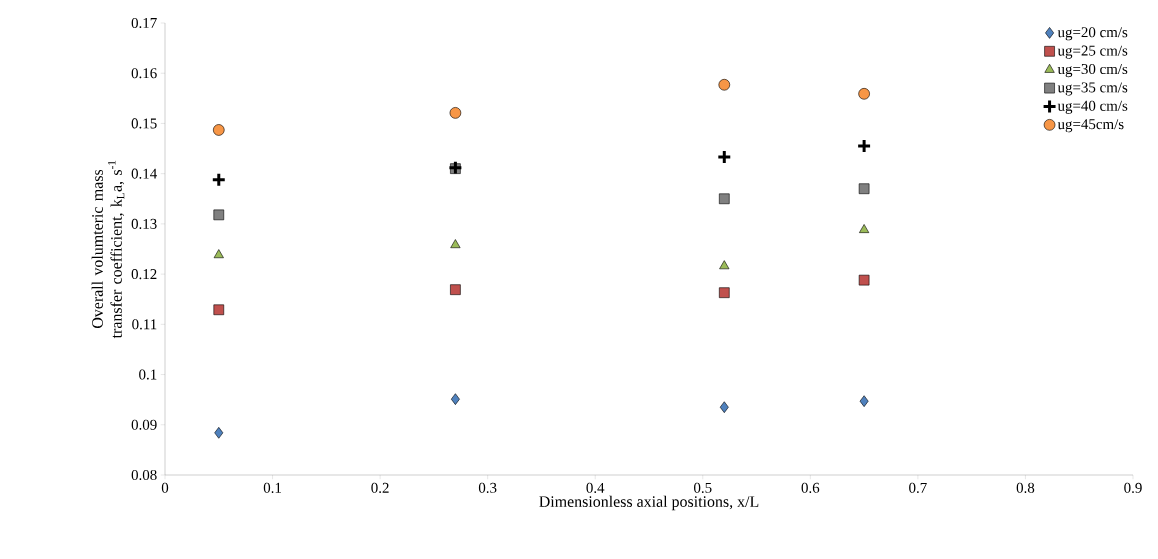 This screenshot has height=559, width=1158. I want to click on legend-label: ug=20 cm/s, so click(1092, 34).